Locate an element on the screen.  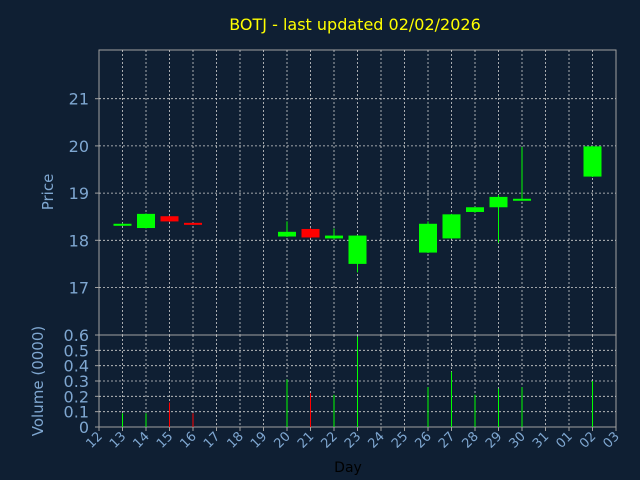
x-tick-label: 29 is located at coordinates (494, 440).